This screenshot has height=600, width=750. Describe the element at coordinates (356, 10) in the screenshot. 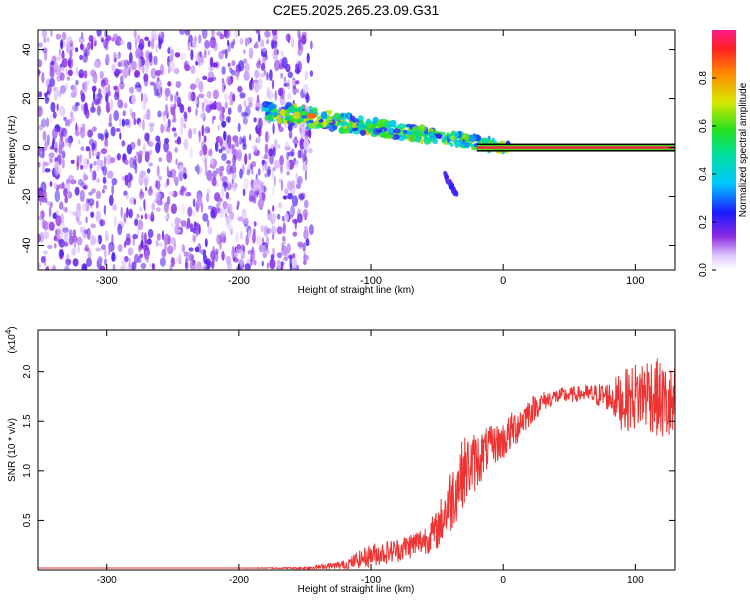

I see `figure-title: C2E5.2025.265.23.09.G31` at that location.